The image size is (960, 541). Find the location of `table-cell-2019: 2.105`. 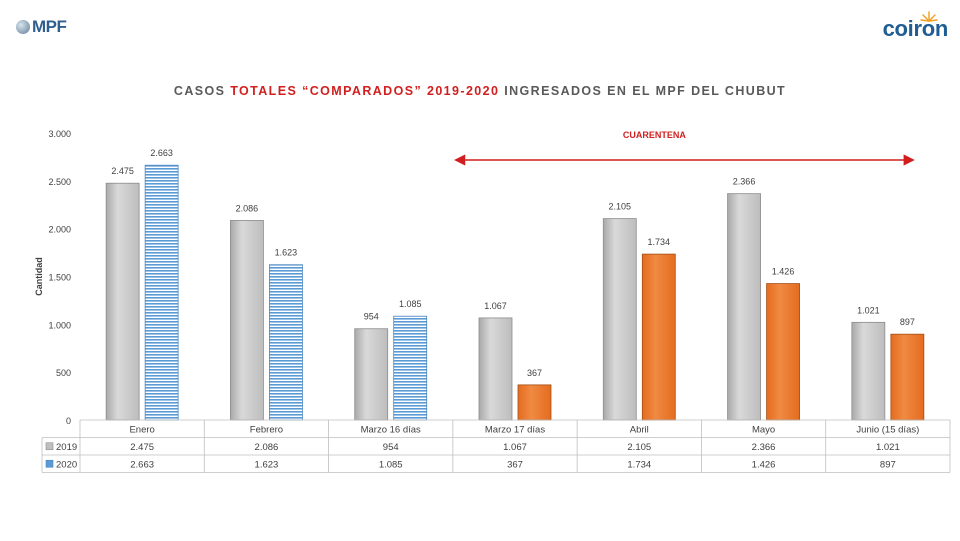

table-cell-2019: 2.105 is located at coordinates (639, 447).